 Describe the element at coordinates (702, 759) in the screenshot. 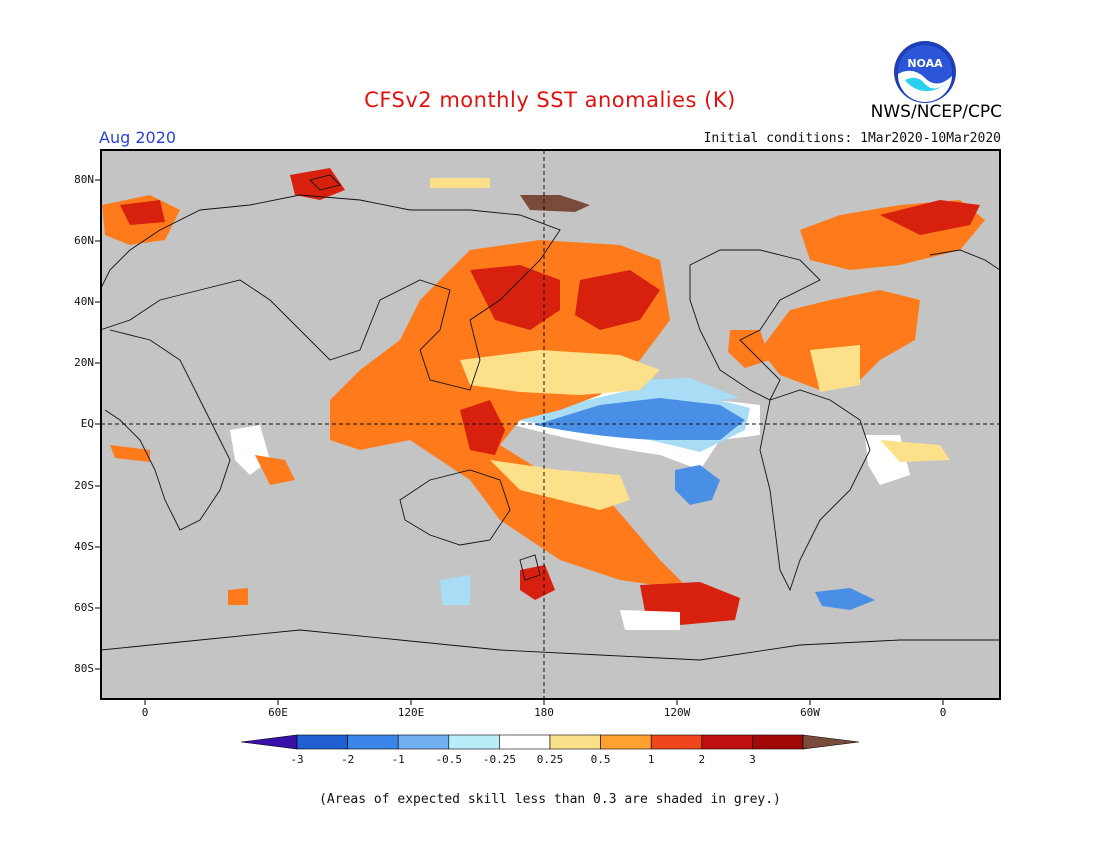

I see `colorbar-label: 2` at that location.